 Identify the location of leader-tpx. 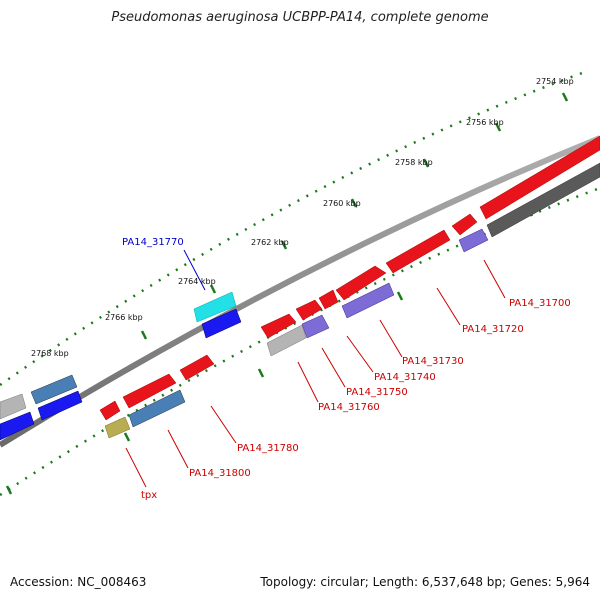
(136, 467).